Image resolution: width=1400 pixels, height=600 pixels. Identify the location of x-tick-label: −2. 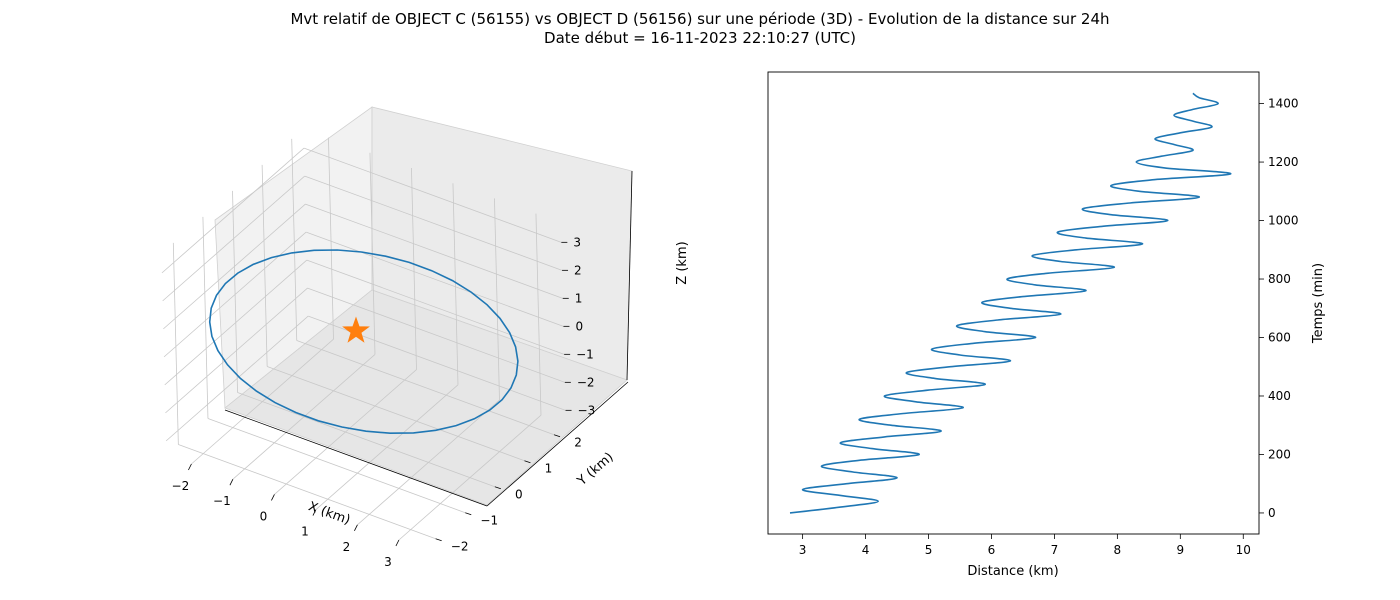
(181, 486).